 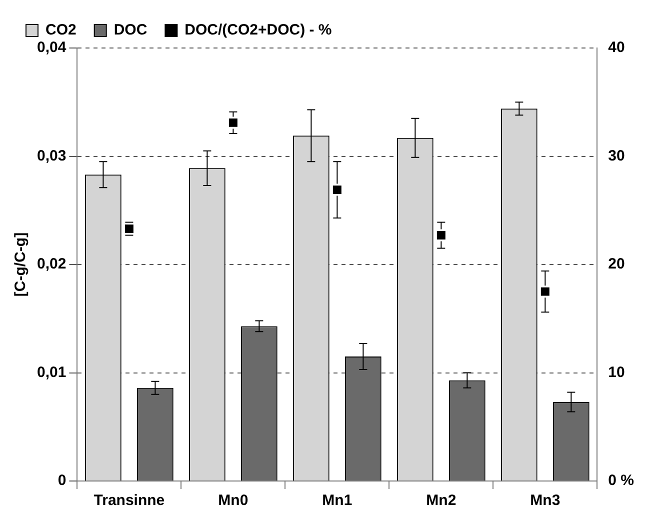 What do you see at coordinates (258, 30) in the screenshot?
I see `legend-label: DOC/(CO2+DOC) - %` at bounding box center [258, 30].